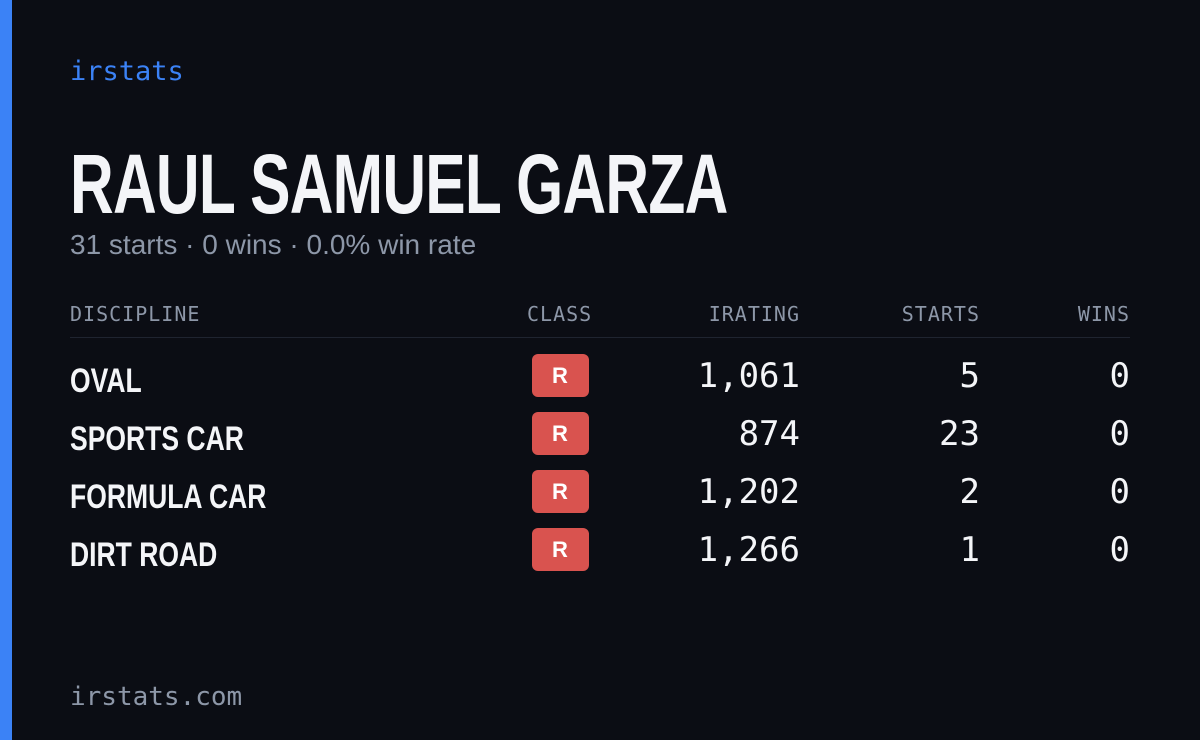  What do you see at coordinates (560, 314) in the screenshot?
I see `column-header: CLASS` at bounding box center [560, 314].